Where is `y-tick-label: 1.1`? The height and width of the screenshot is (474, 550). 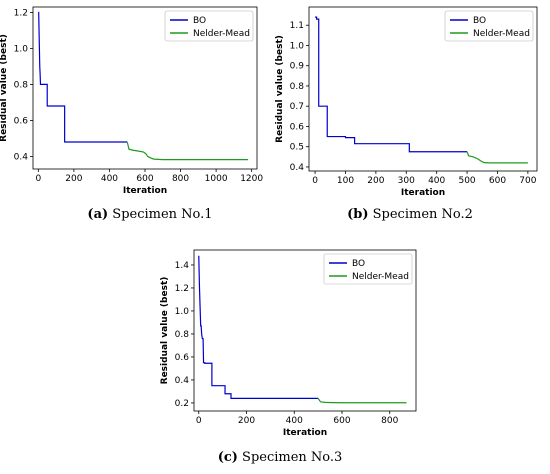 y-tick-label: 1.1 is located at coordinates (297, 26).